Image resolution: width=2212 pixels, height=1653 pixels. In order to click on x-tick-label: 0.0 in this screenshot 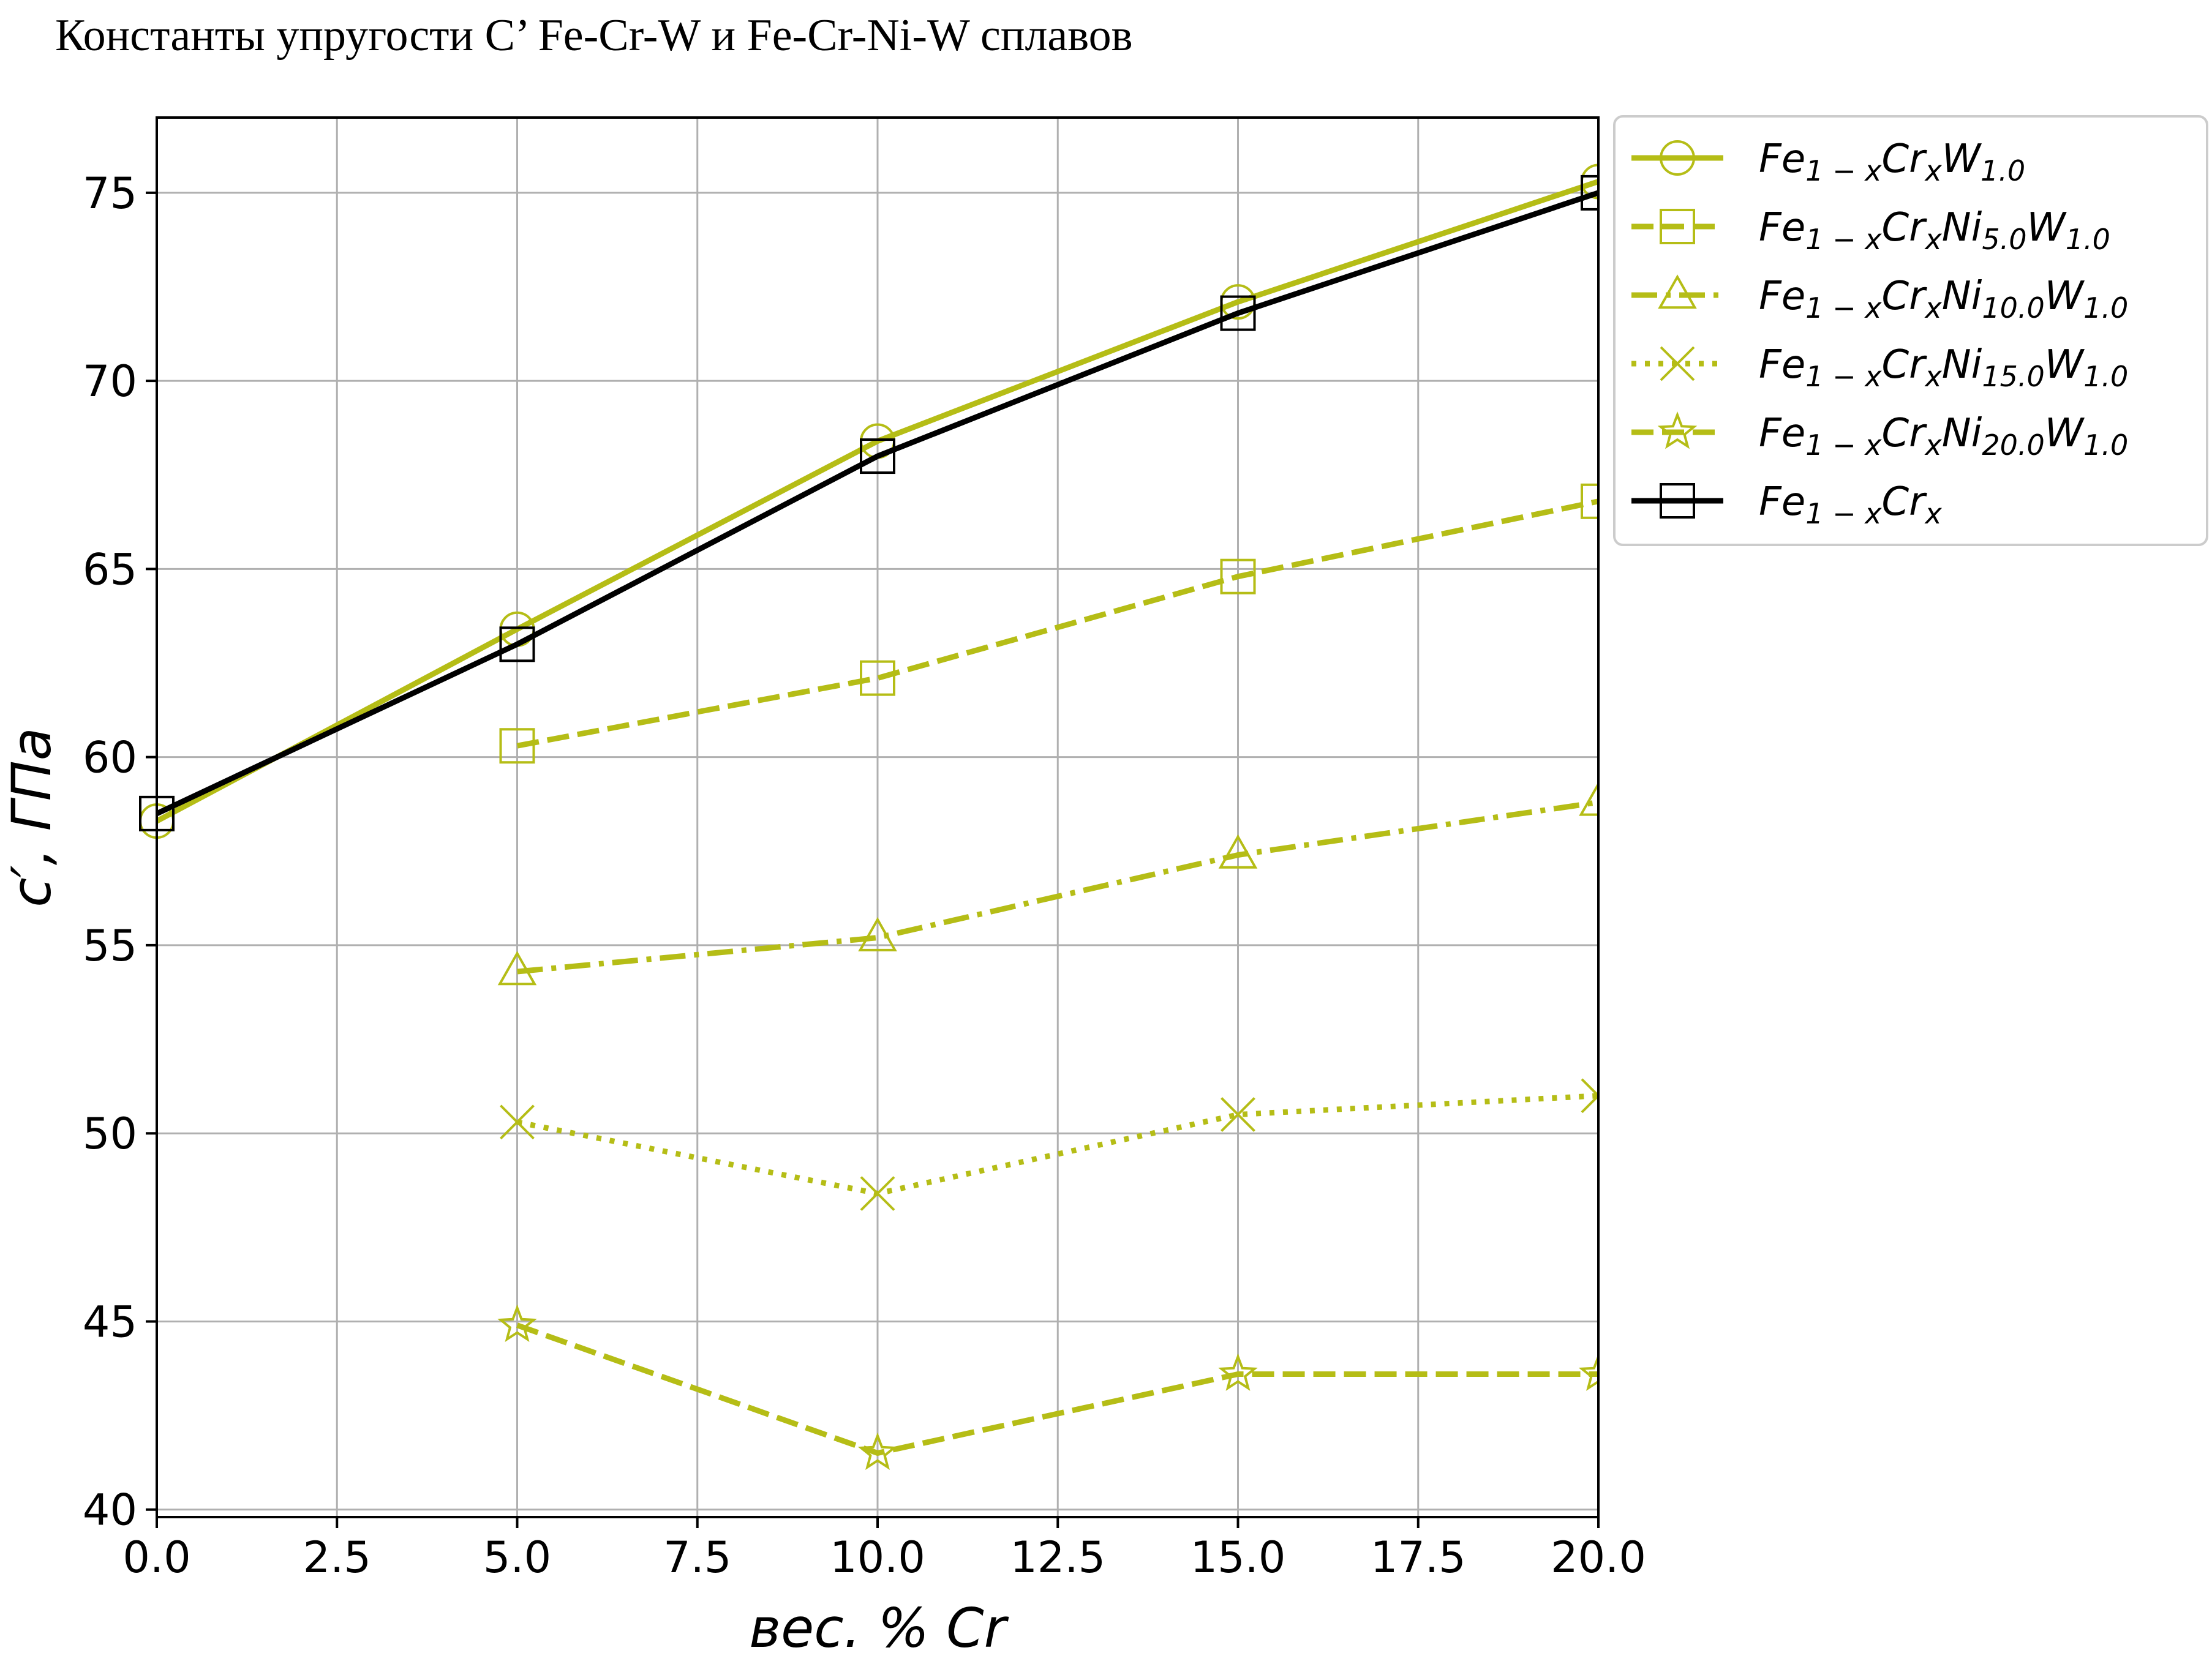, I will do `click(156, 1558)`.